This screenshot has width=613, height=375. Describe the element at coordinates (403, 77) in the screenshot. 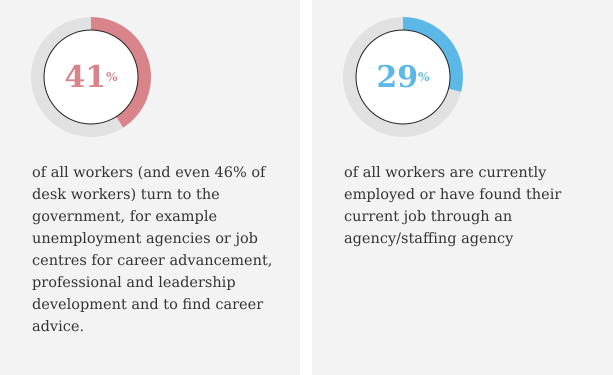

I see `data-label: 29$^{%}$` at that location.